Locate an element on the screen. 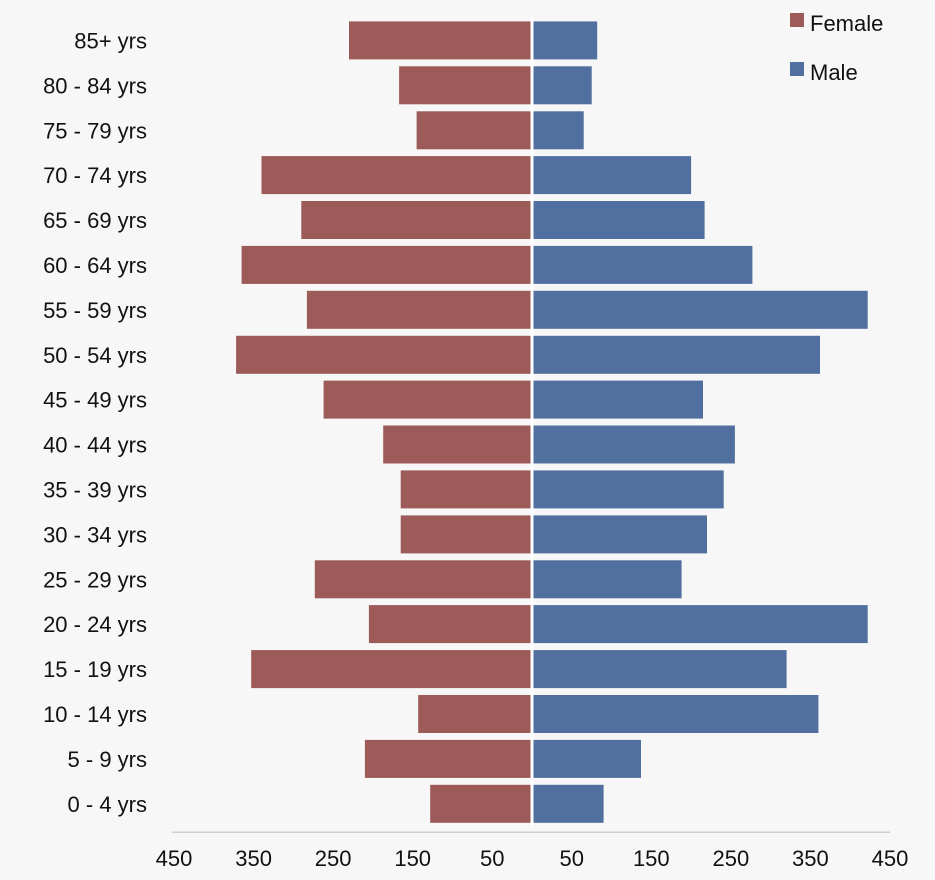  category-label: 60 - 64 yrs is located at coordinates (95, 265).